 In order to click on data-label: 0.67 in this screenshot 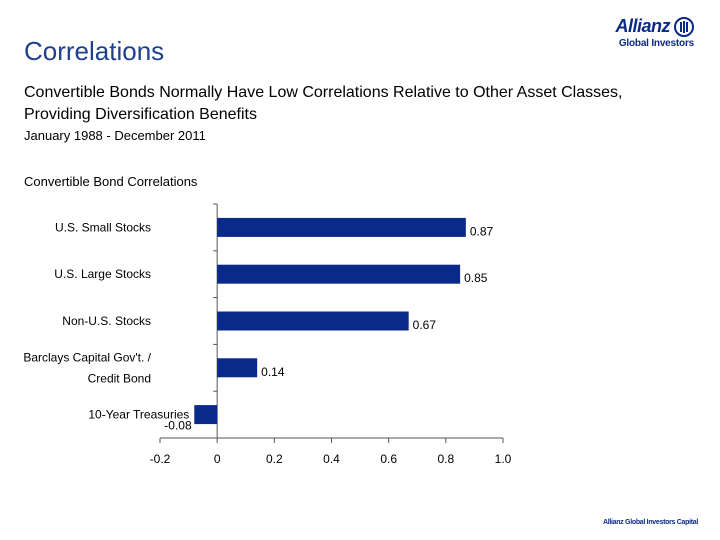, I will do `click(425, 325)`.